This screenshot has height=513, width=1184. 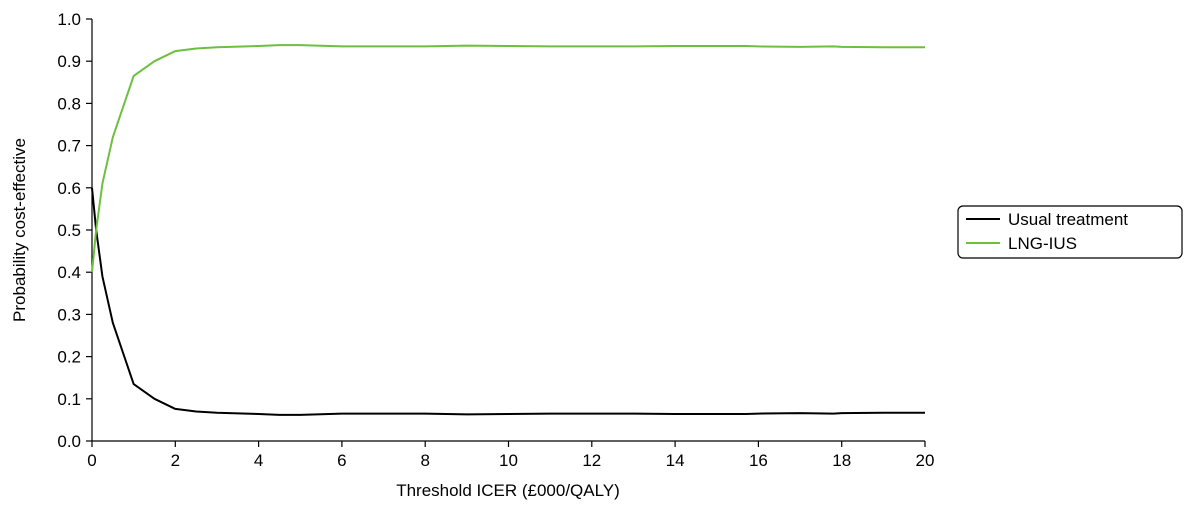 What do you see at coordinates (508, 490) in the screenshot?
I see `x-axis-title: Threshold ICER (£000/QALY)` at bounding box center [508, 490].